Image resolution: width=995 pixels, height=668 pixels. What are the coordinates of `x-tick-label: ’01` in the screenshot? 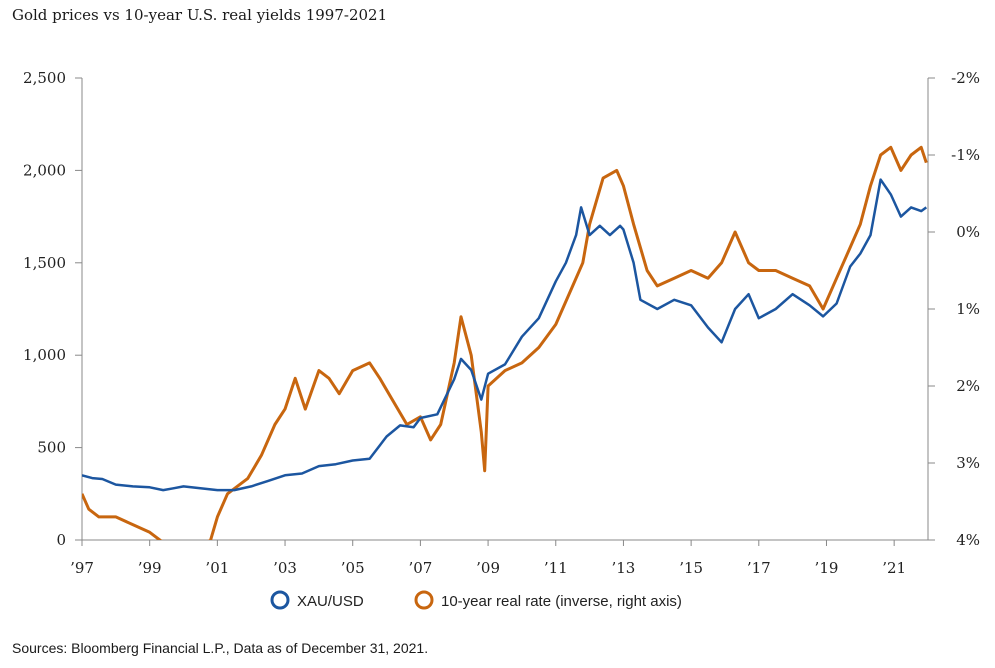 It's located at (217, 568).